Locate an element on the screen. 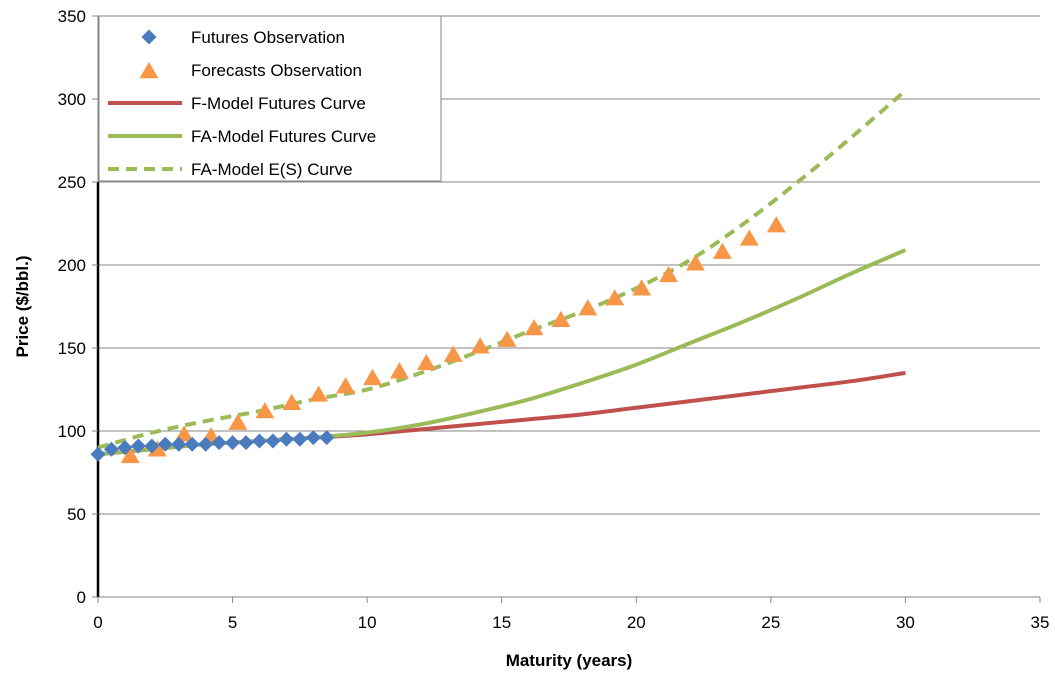 The height and width of the screenshot is (673, 1055). x-tick-label: 0 is located at coordinates (97, 622).